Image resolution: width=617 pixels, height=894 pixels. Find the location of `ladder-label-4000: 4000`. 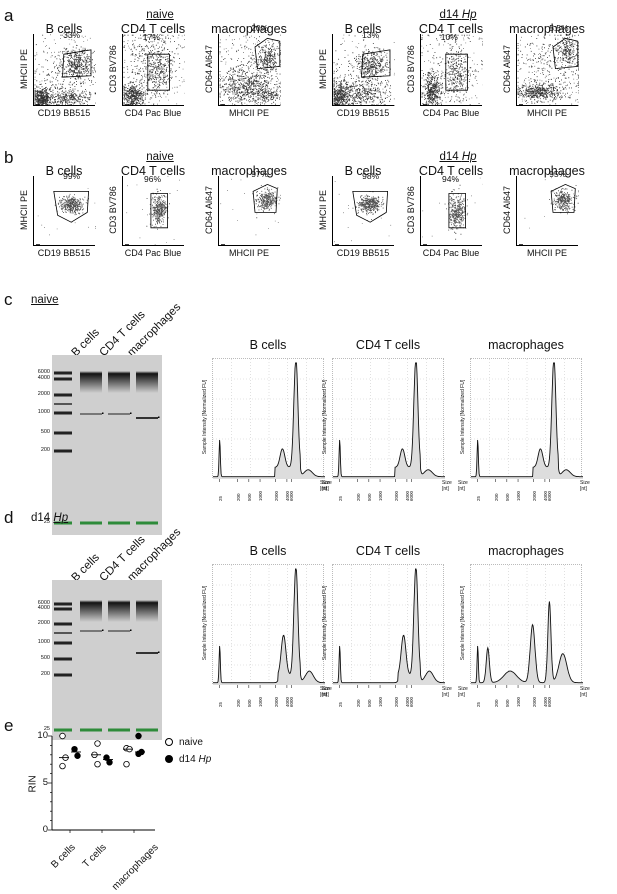

ladder-label-4000: 4000 is located at coordinates (43, 608).